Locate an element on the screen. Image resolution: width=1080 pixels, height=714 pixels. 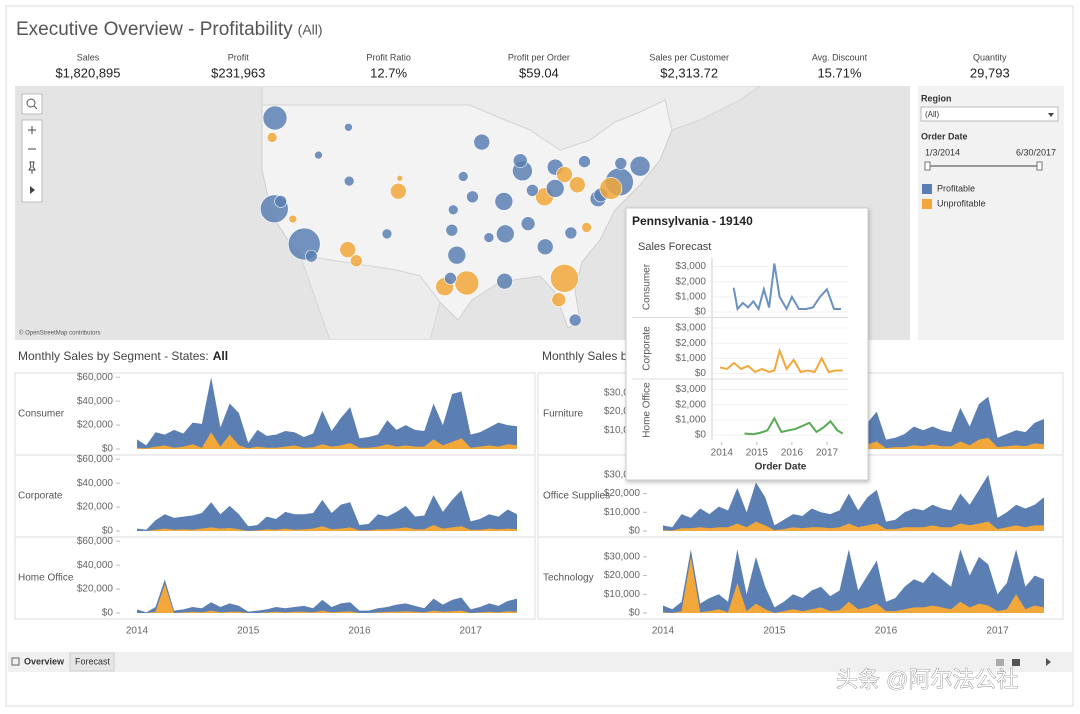
date-start: 1/3/2014 is located at coordinates (942, 152).